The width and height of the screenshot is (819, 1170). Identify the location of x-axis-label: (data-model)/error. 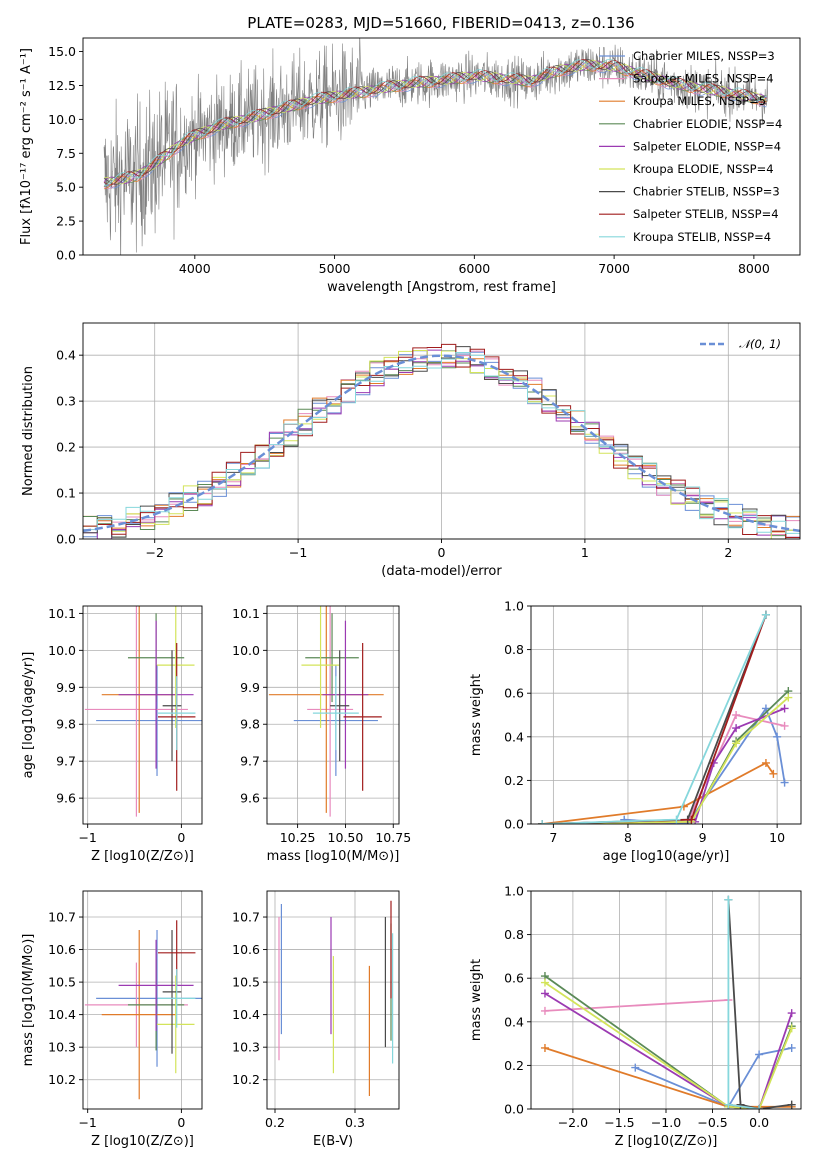
(441, 571).